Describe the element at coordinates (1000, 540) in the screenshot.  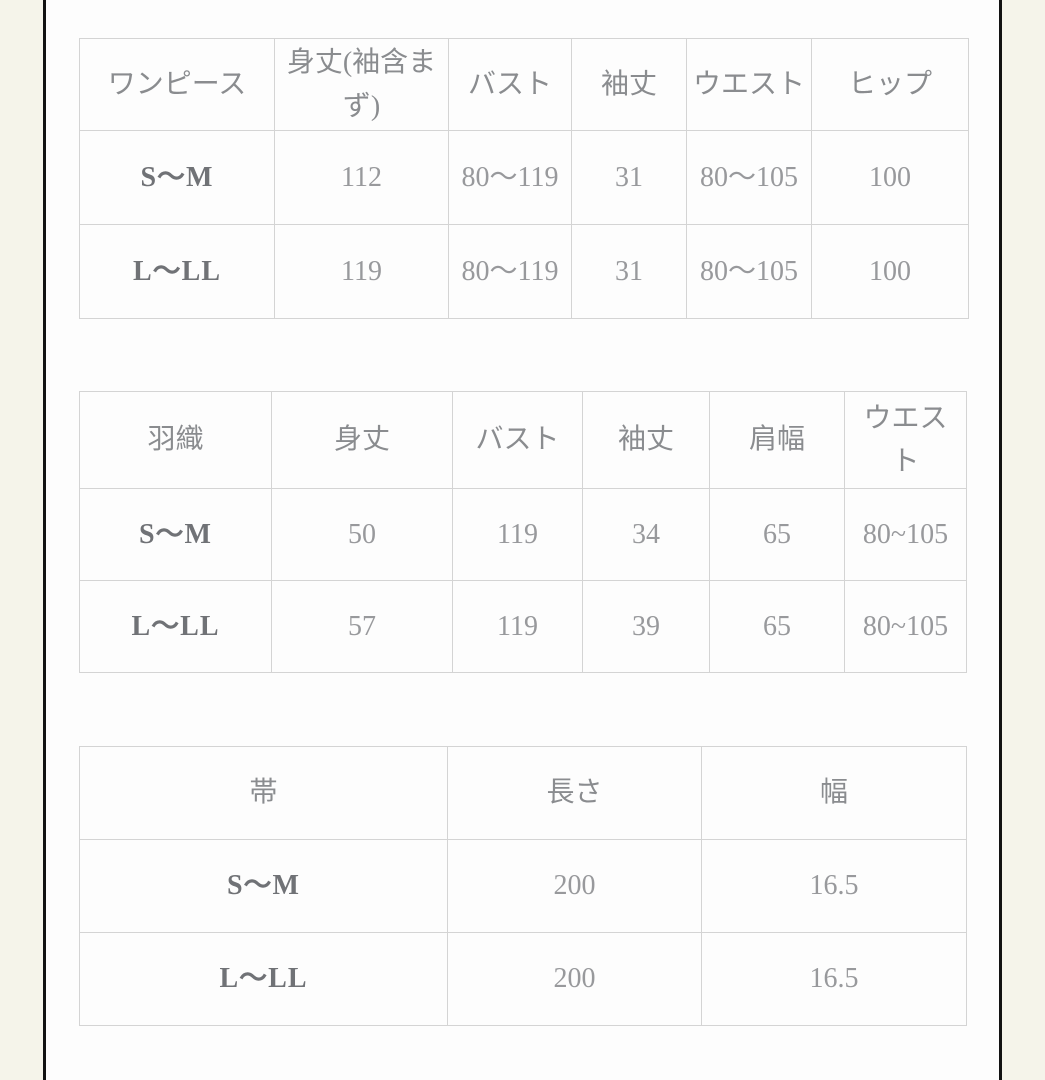
I see `right-edge-line` at that location.